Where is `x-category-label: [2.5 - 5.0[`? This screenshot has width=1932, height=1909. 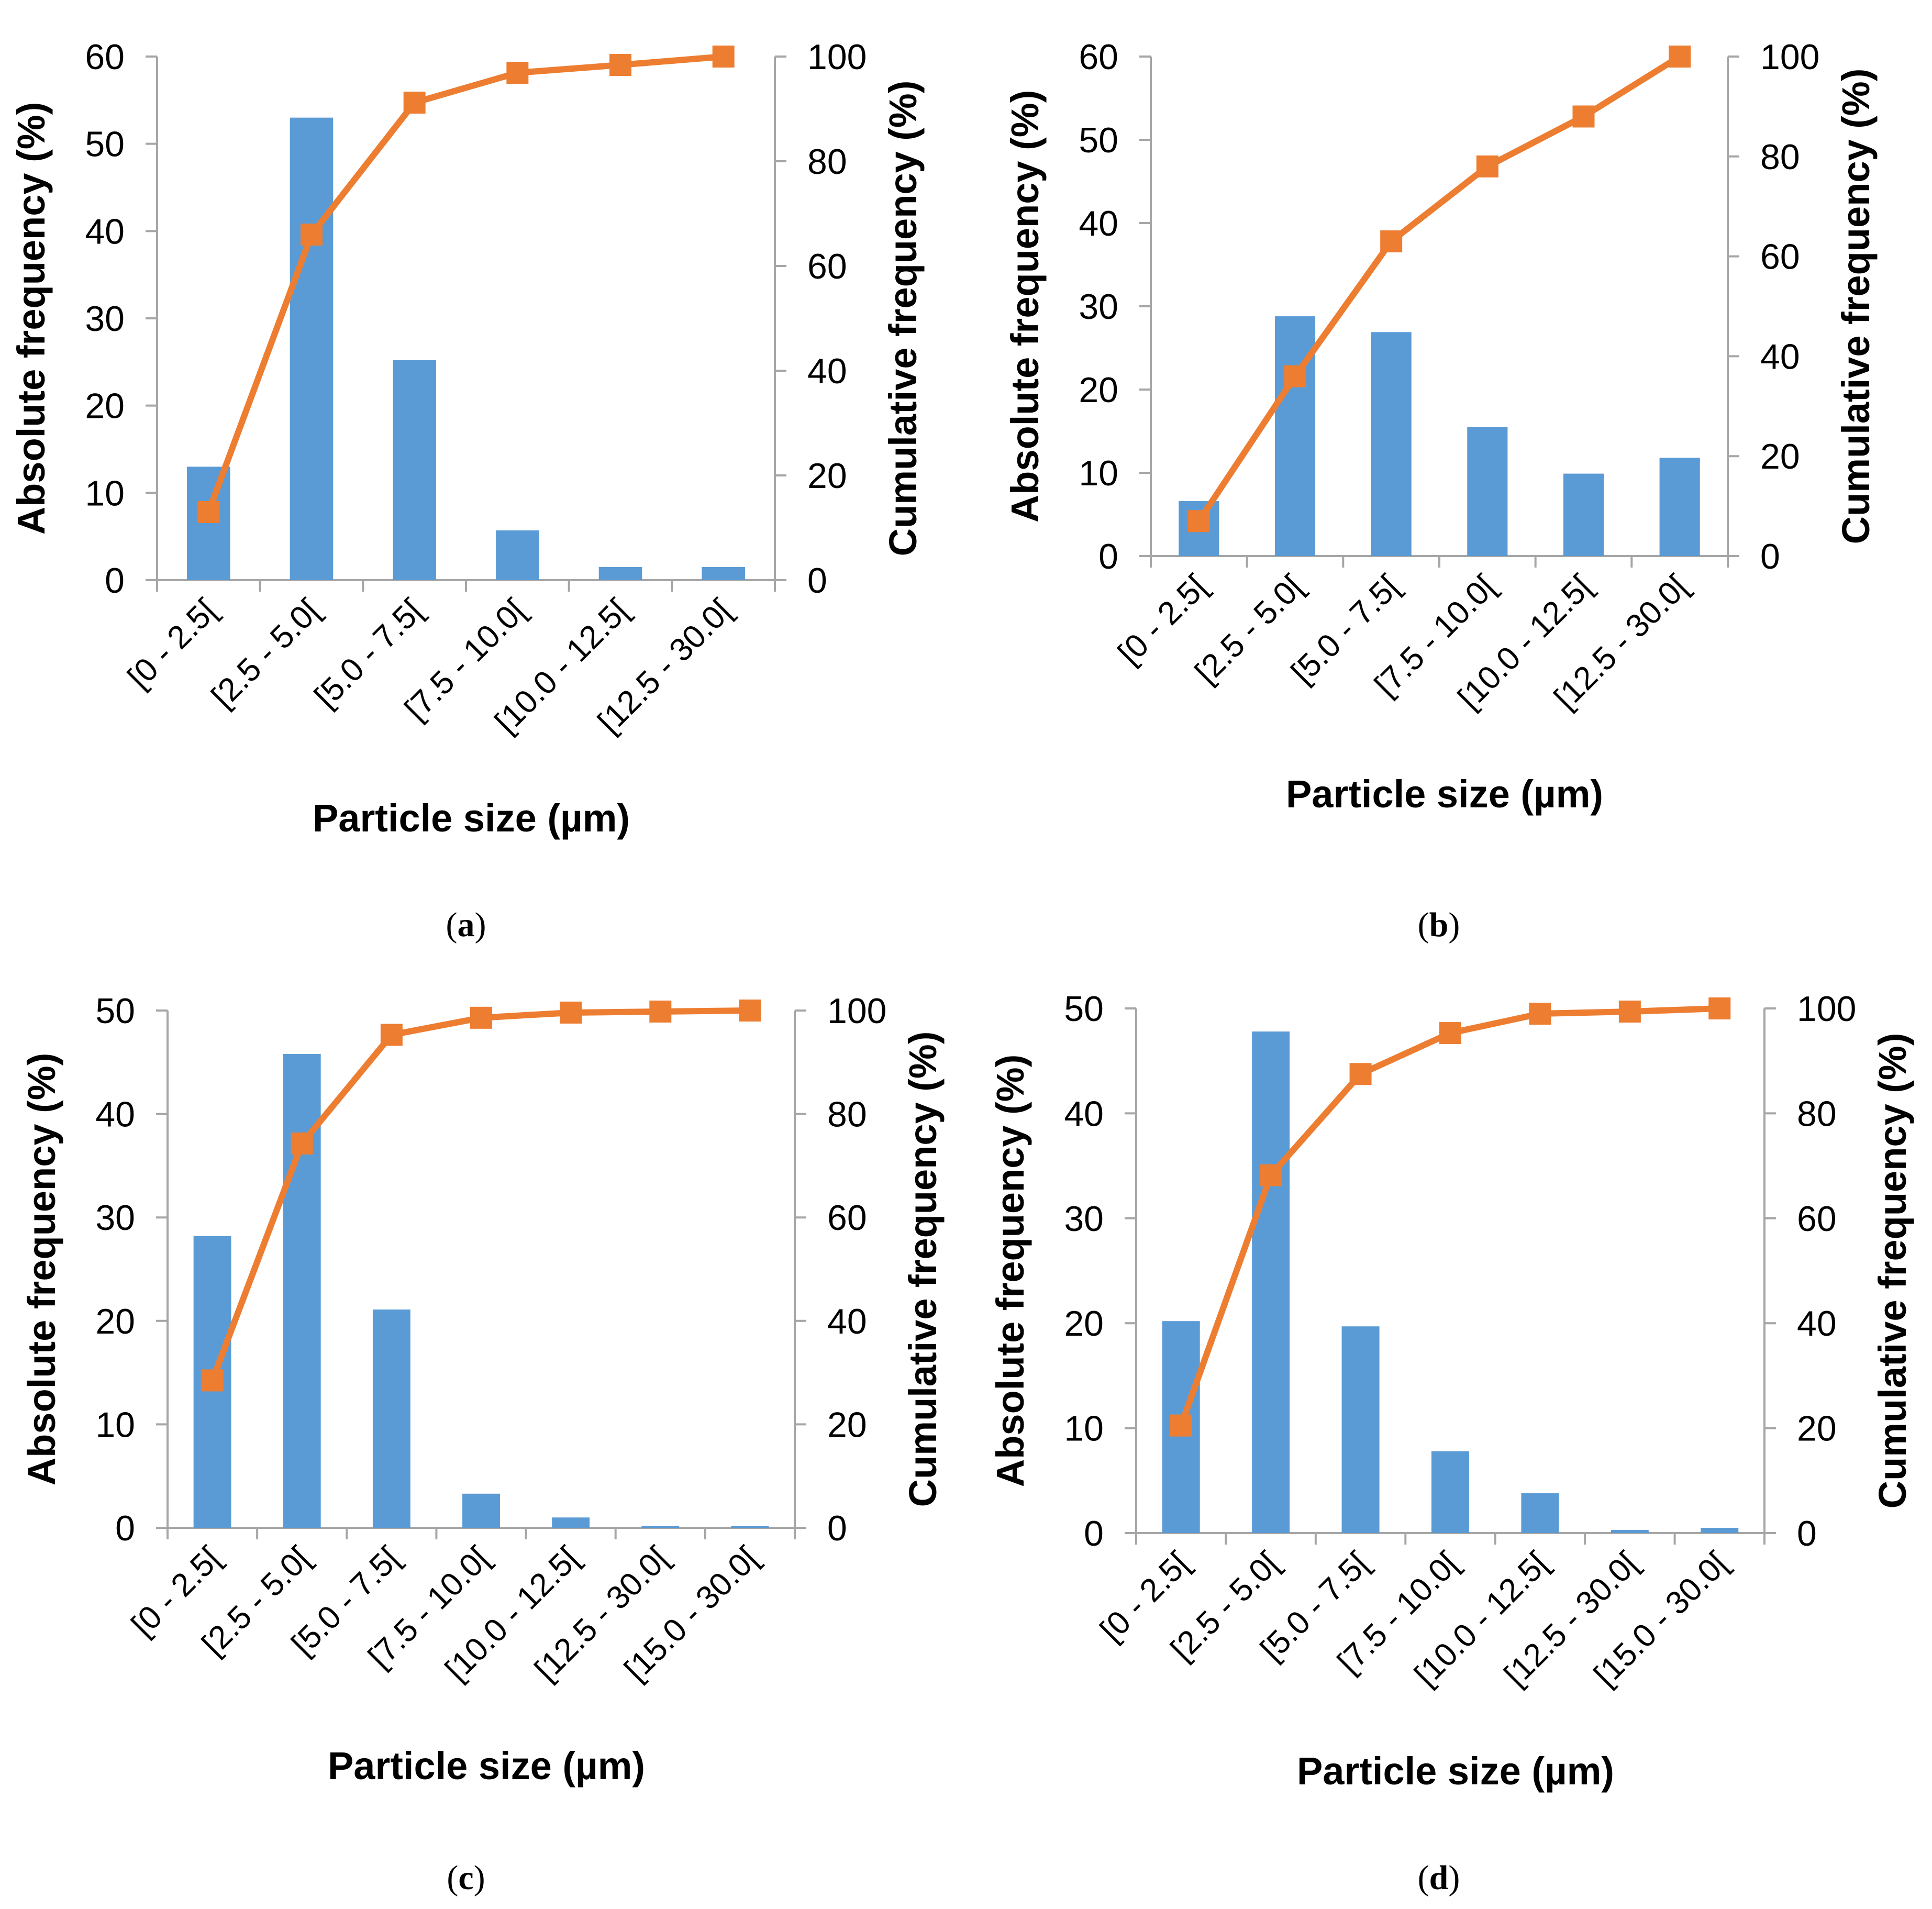 x-category-label: [2.5 - 5.0[ is located at coordinates (266, 653).